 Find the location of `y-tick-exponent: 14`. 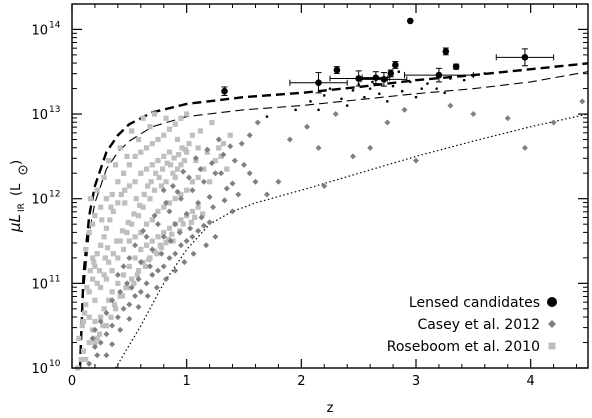

y-tick-exponent: 14 is located at coordinates (55, 25).